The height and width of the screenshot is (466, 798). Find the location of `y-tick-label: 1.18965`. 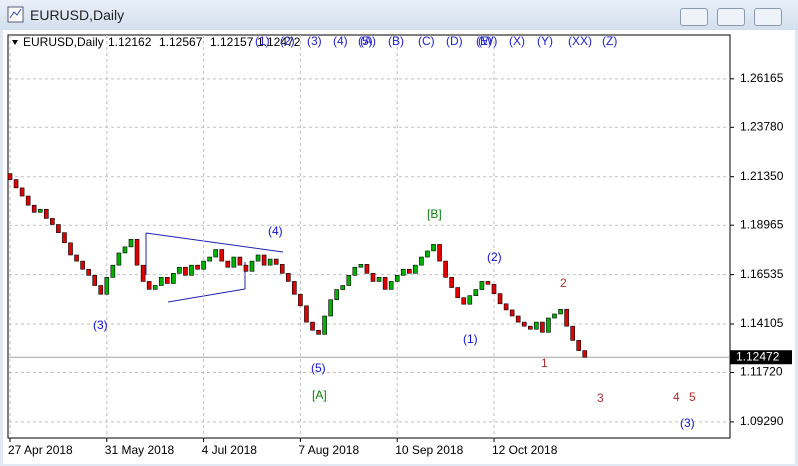

y-tick-label: 1.18965 is located at coordinates (762, 224).